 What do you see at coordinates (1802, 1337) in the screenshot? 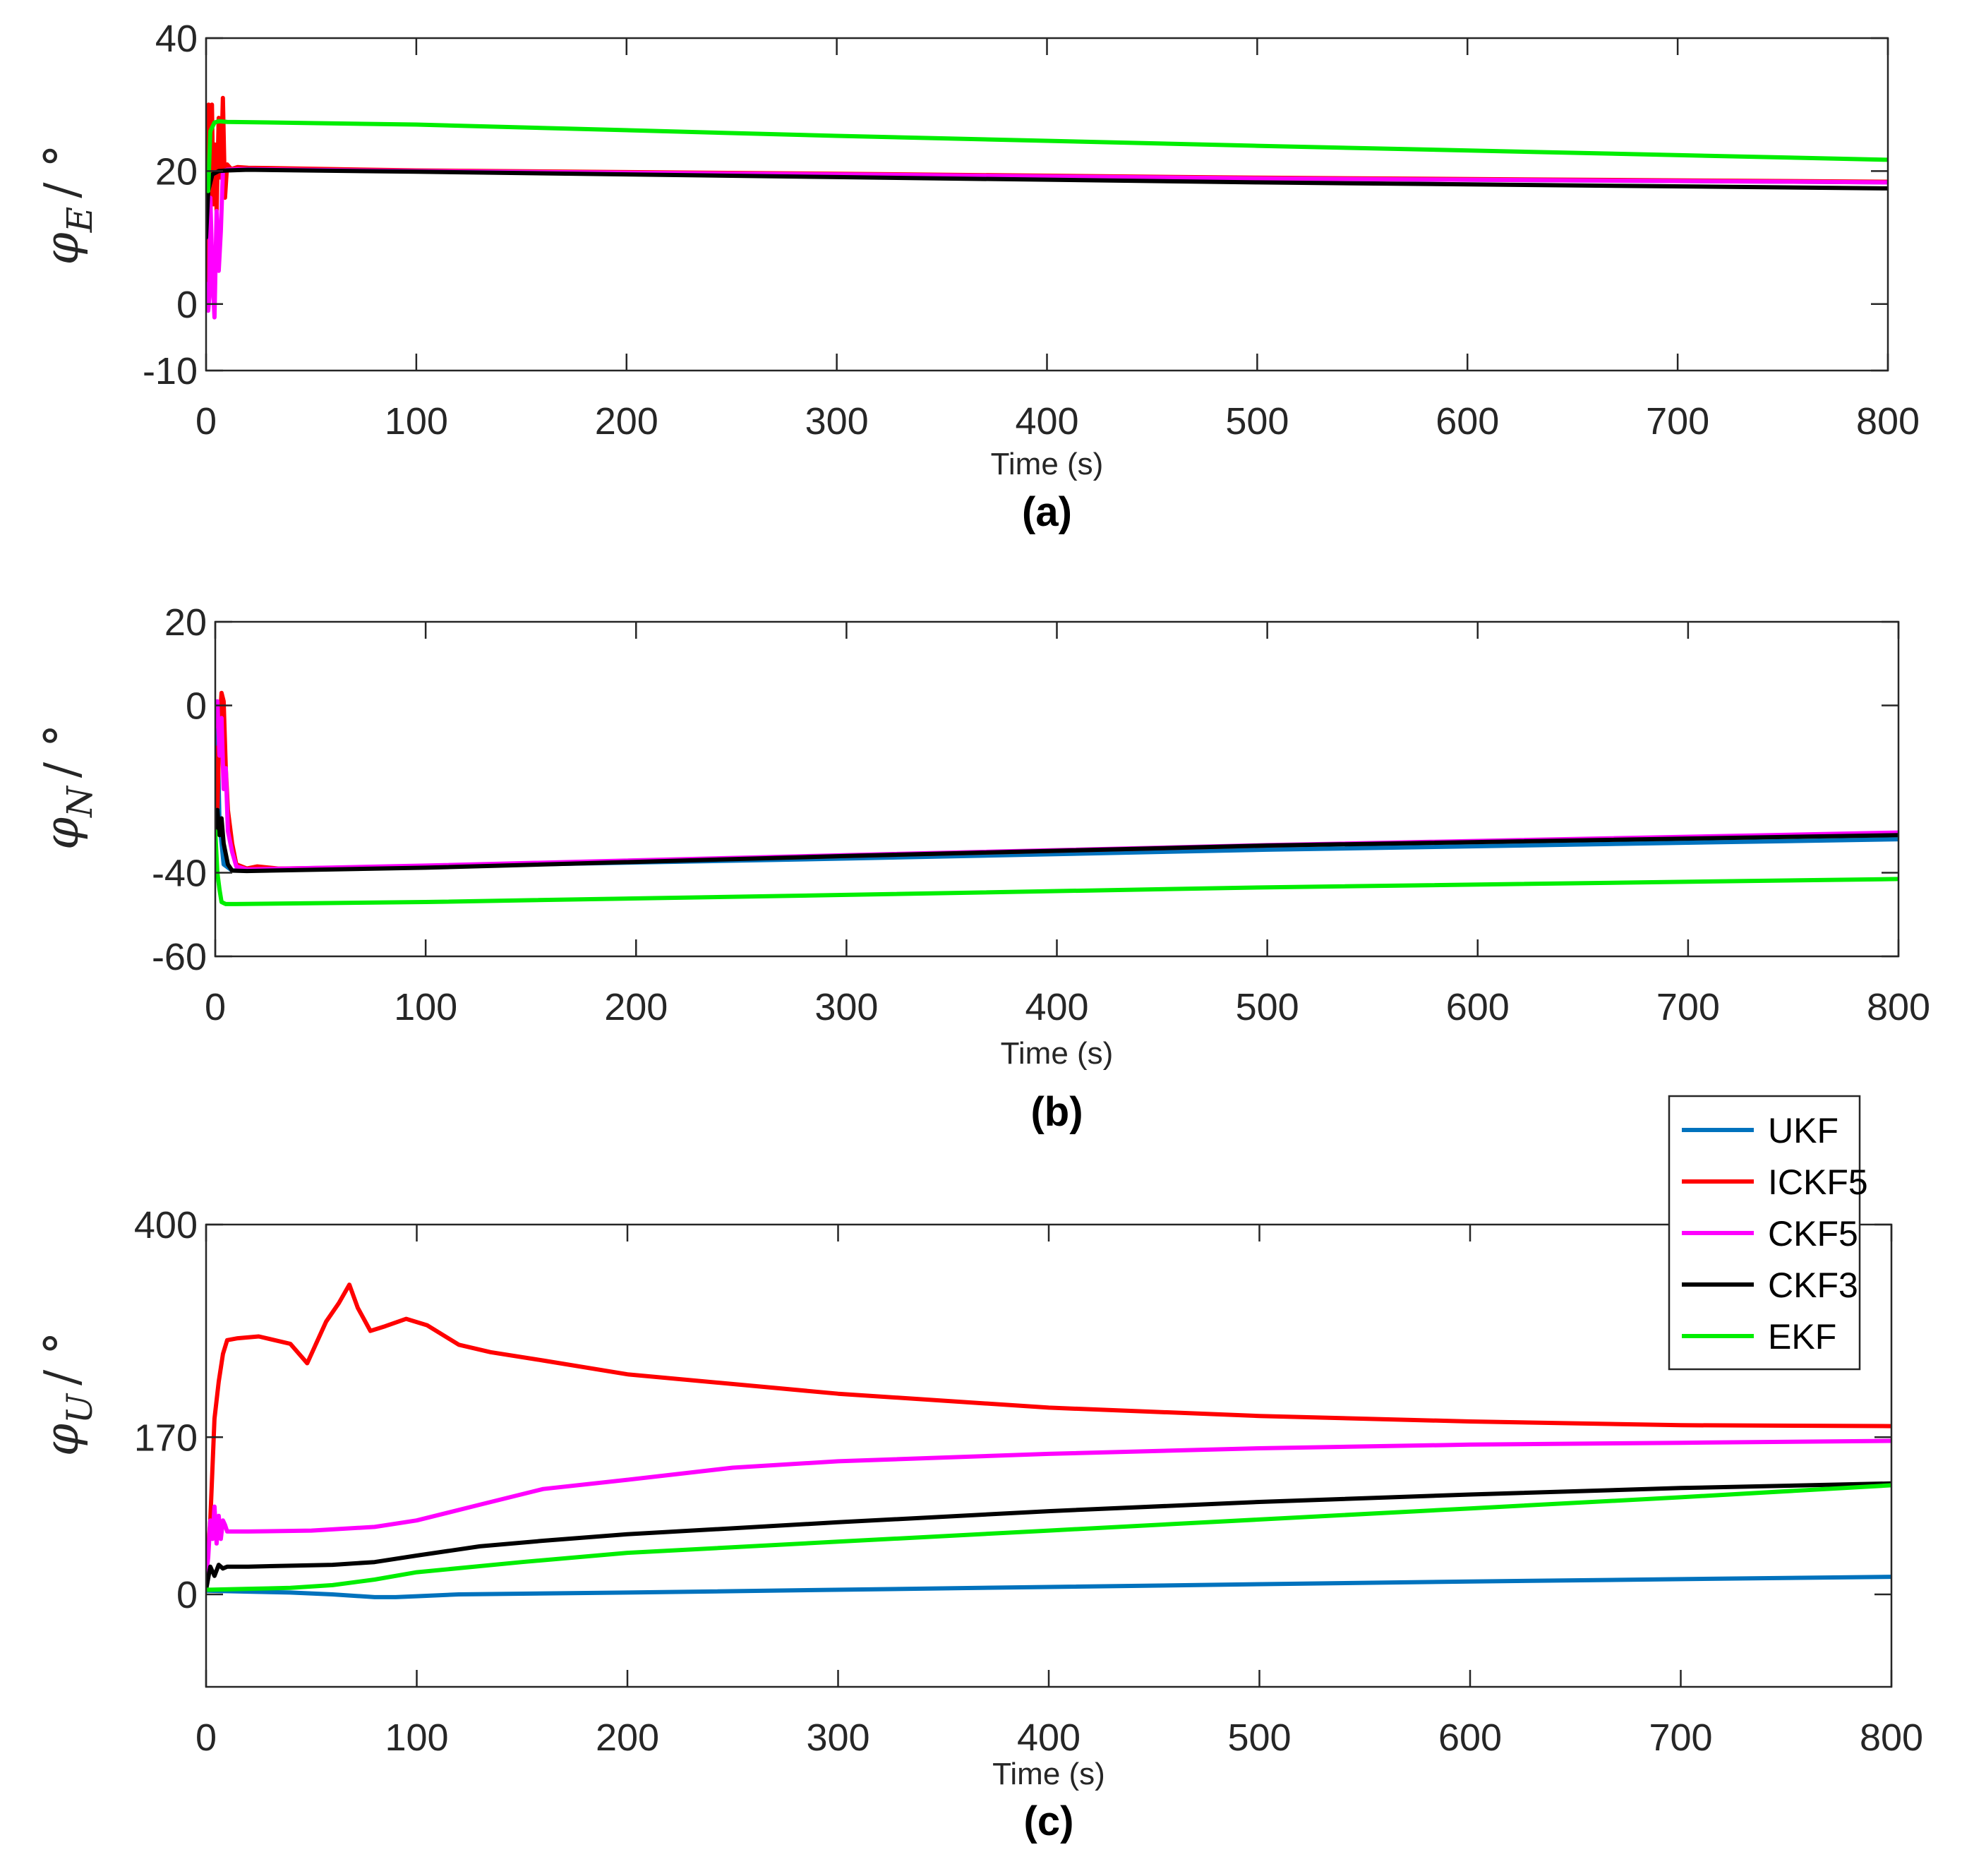
I see `legend-label-ekf: EKF` at bounding box center [1802, 1337].